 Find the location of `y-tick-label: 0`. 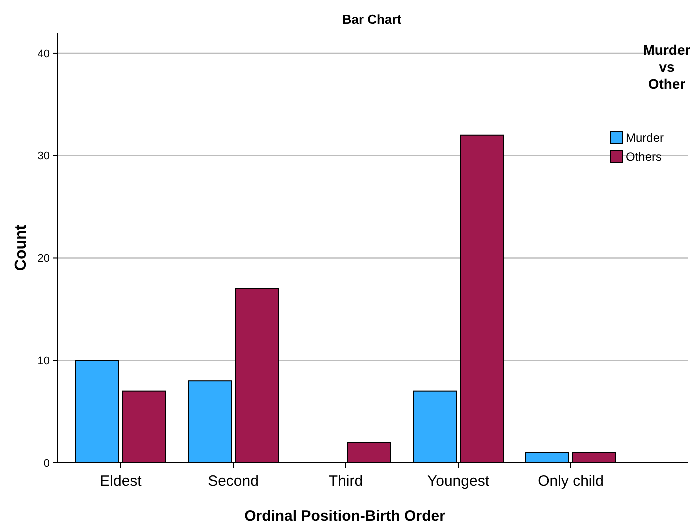

y-tick-label: 0 is located at coordinates (47, 464).